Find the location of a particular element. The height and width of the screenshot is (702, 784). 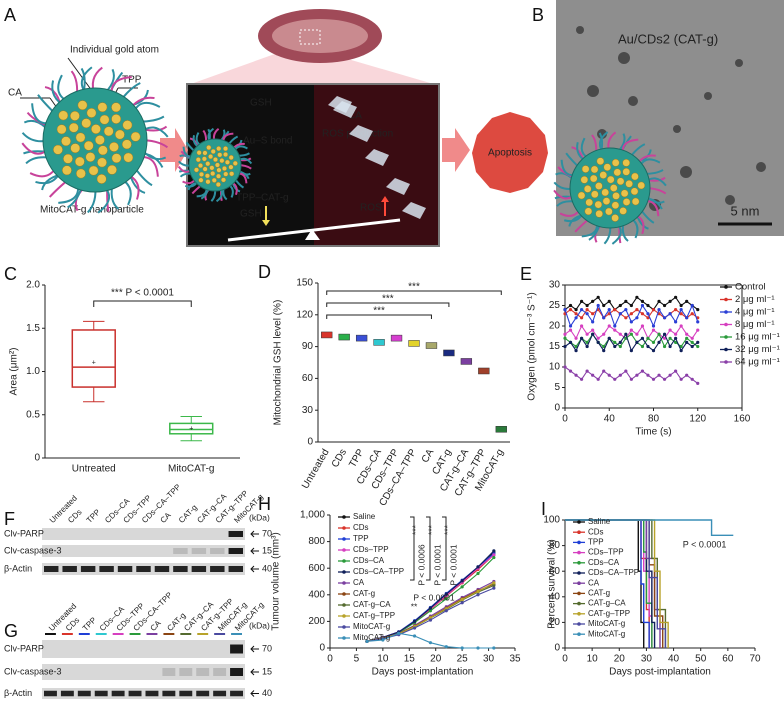

unit-label: (kDa) is located at coordinates (259, 625).